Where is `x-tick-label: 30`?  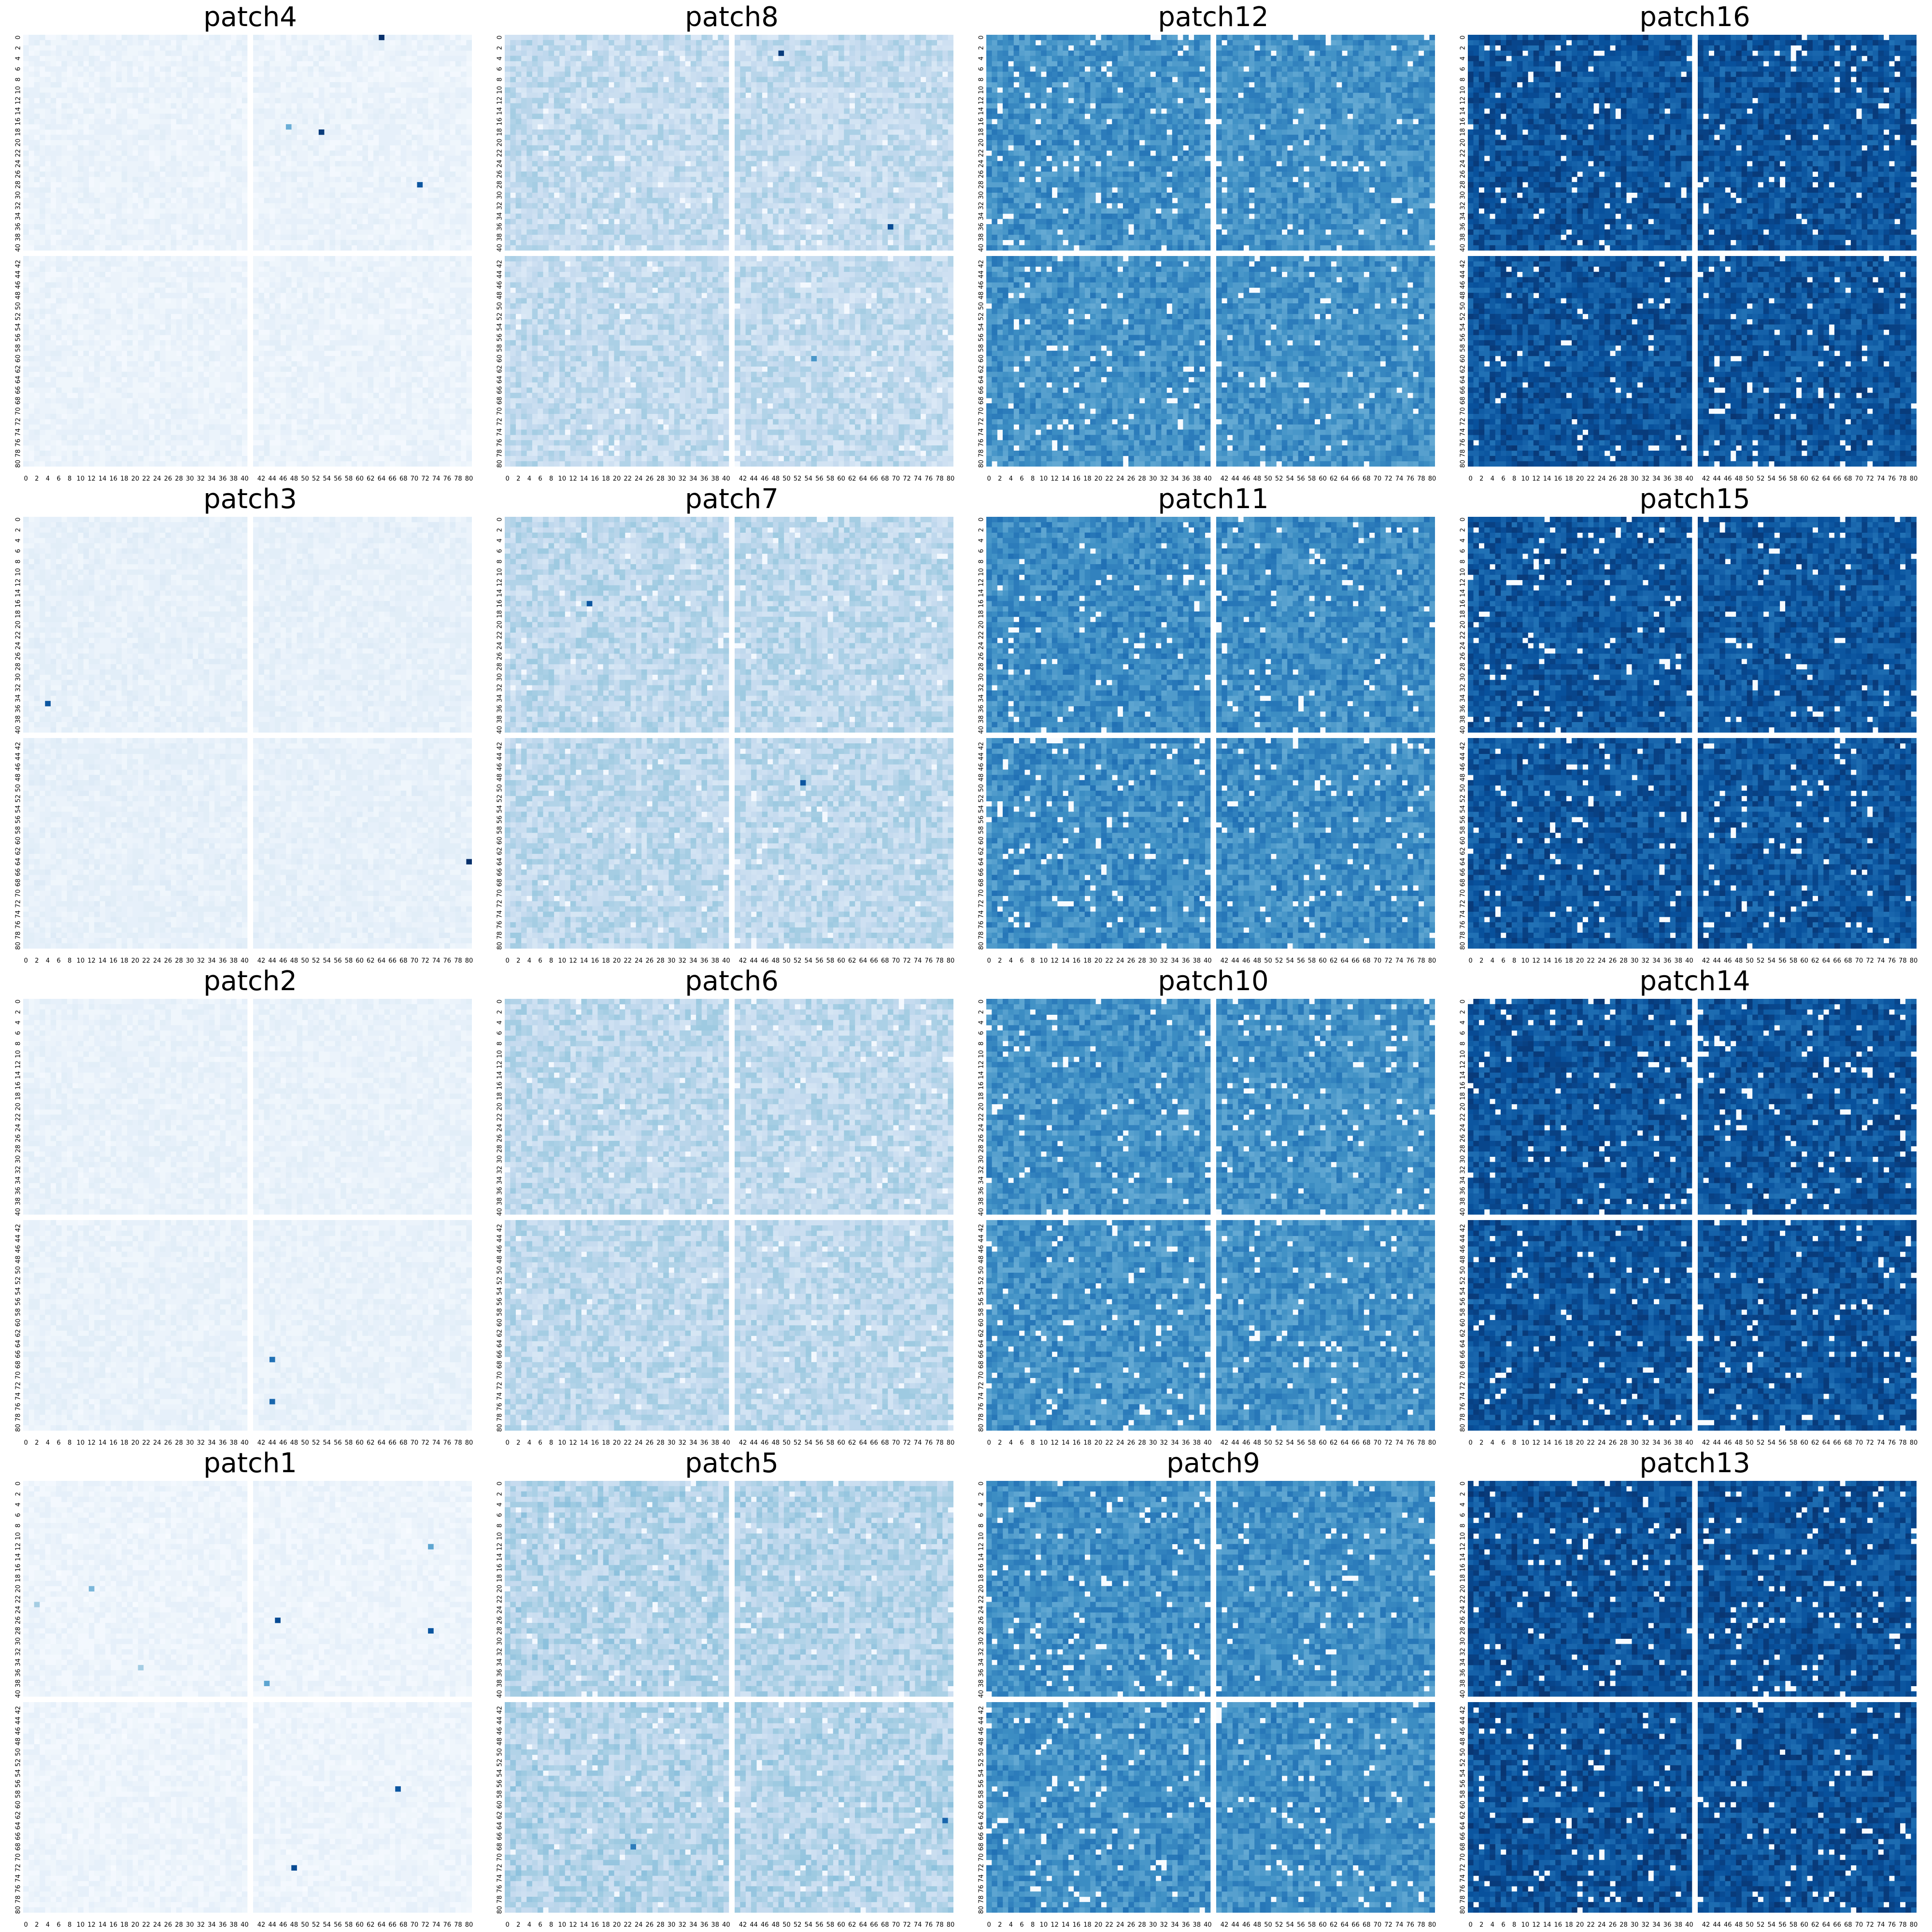
x-tick-label: 30 is located at coordinates (1153, 1443).